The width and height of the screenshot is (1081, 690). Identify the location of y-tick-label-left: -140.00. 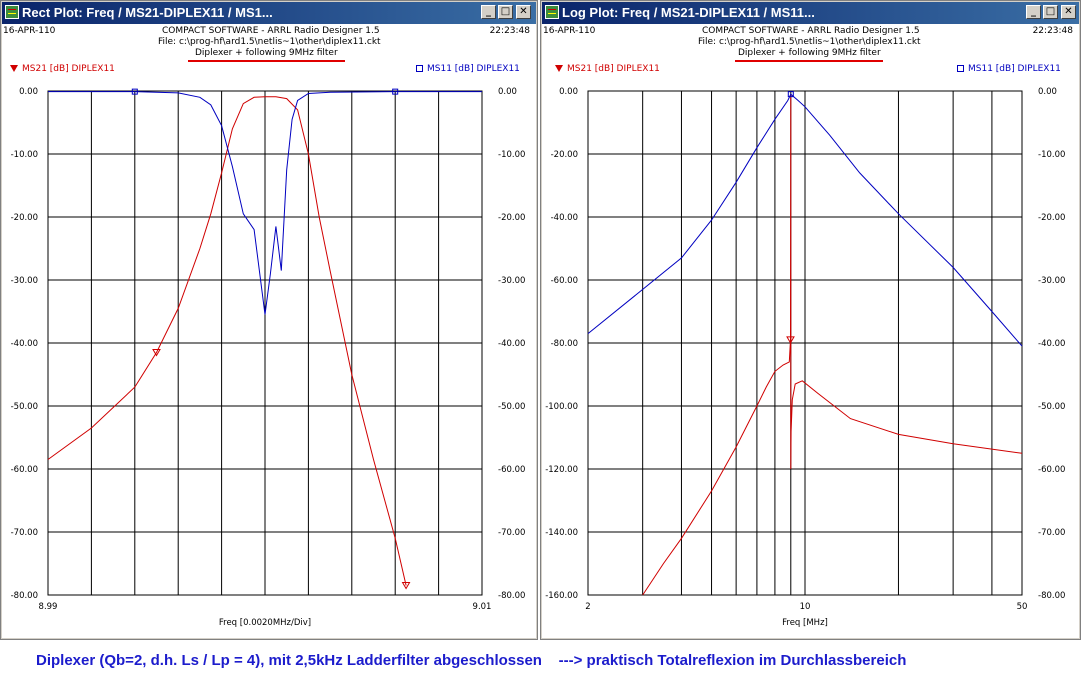
(561, 533).